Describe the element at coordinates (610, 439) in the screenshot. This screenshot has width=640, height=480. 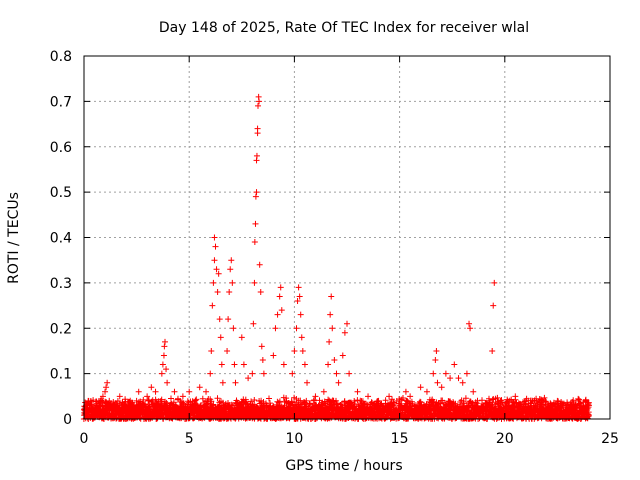
I see `x-tick-label: 25` at that location.